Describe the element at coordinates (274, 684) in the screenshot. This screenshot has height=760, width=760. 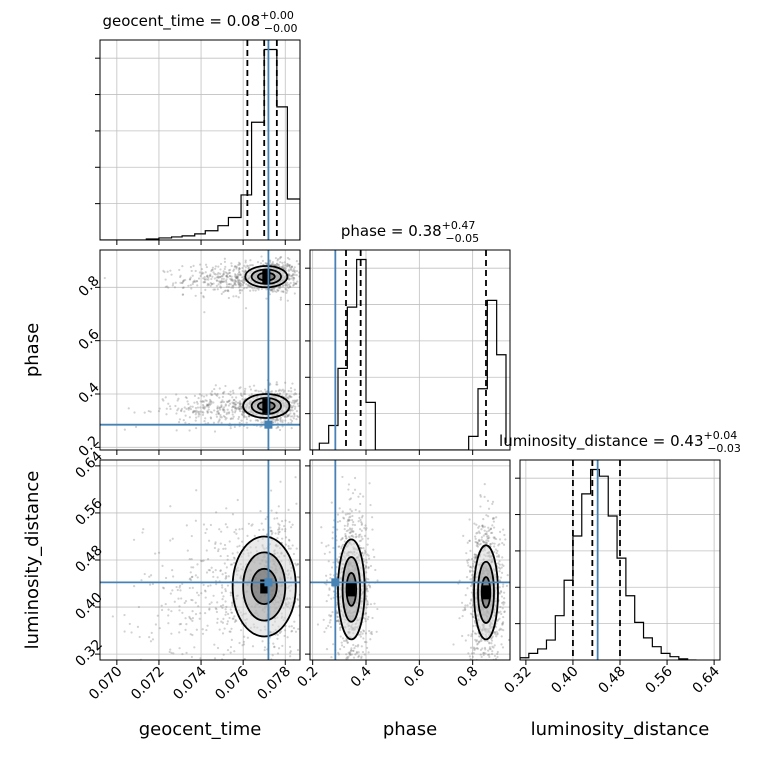
I see `tick-label-x: 0.078` at that location.